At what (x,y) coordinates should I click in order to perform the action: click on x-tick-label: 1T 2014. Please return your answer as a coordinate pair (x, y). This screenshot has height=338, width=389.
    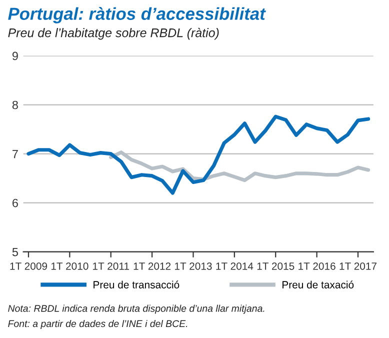
    Looking at the image, I should click on (235, 266).